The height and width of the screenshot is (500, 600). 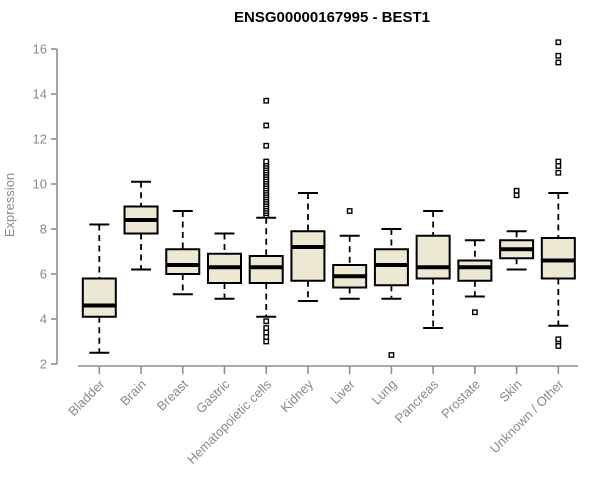 I want to click on x-tick-label: Kidney, so click(x=296, y=395).